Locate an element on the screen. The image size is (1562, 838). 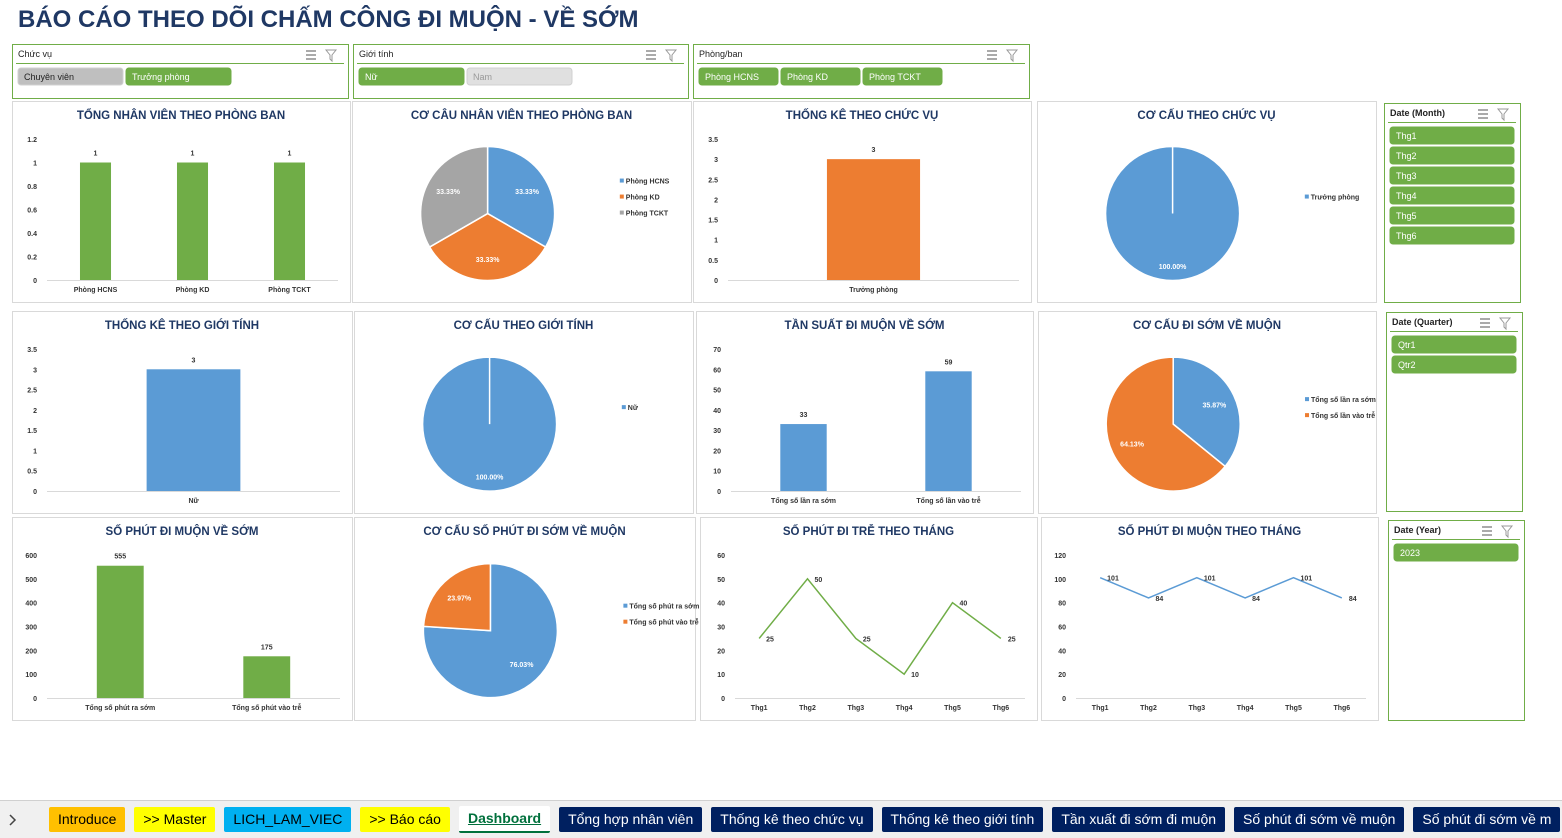
chart-title: TẦN SUẤT ĐI MUỘN VỀ SỚM is located at coordinates (865, 325).